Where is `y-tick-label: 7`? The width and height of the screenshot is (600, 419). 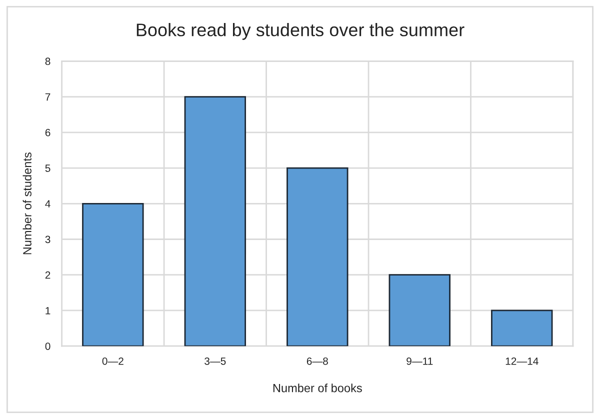
y-tick-label: 7 is located at coordinates (47, 97).